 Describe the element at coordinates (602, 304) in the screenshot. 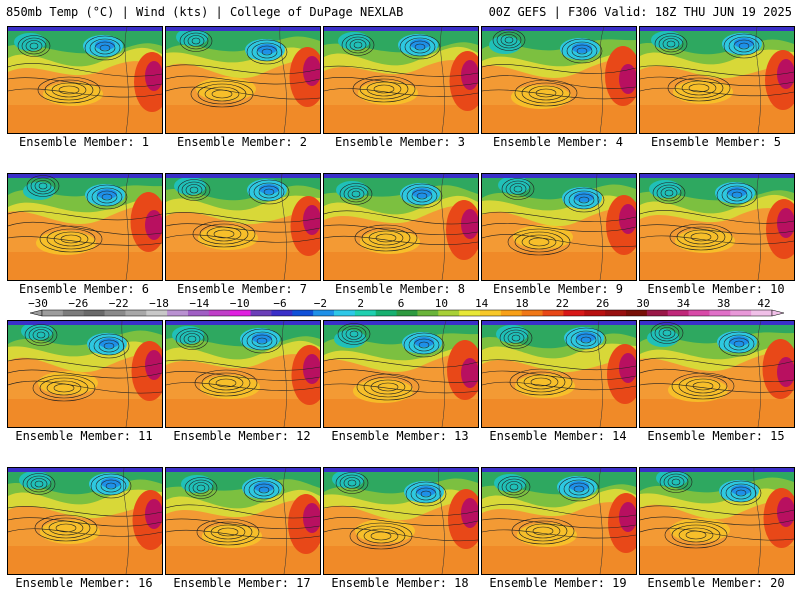

I see `colorbar-tick-label: 26` at that location.